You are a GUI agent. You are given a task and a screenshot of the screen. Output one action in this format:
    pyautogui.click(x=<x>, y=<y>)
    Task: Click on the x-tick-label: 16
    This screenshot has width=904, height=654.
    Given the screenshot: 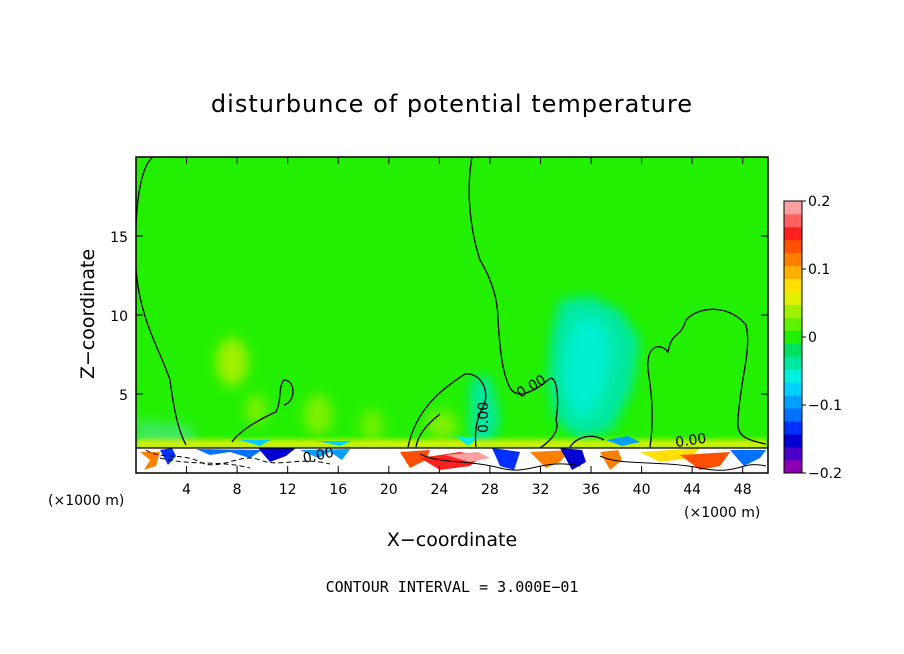 What is the action you would take?
    pyautogui.click(x=338, y=490)
    